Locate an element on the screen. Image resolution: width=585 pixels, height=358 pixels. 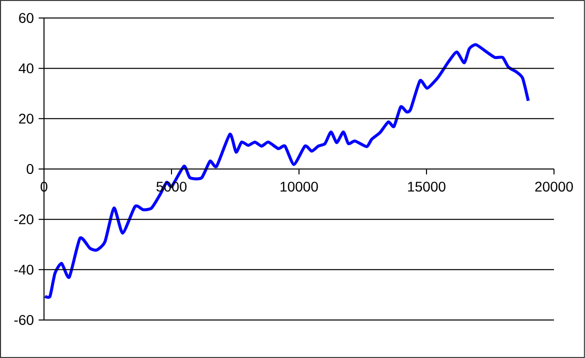
y-tick-label: -20 is located at coordinates (24, 219).